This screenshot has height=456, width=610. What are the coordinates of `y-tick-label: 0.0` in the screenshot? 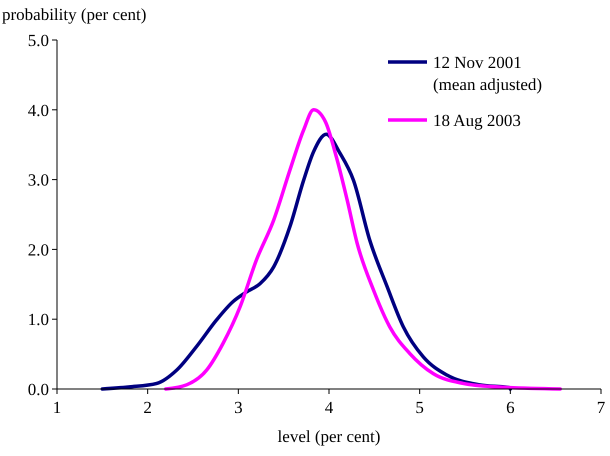 It's located at (38, 389).